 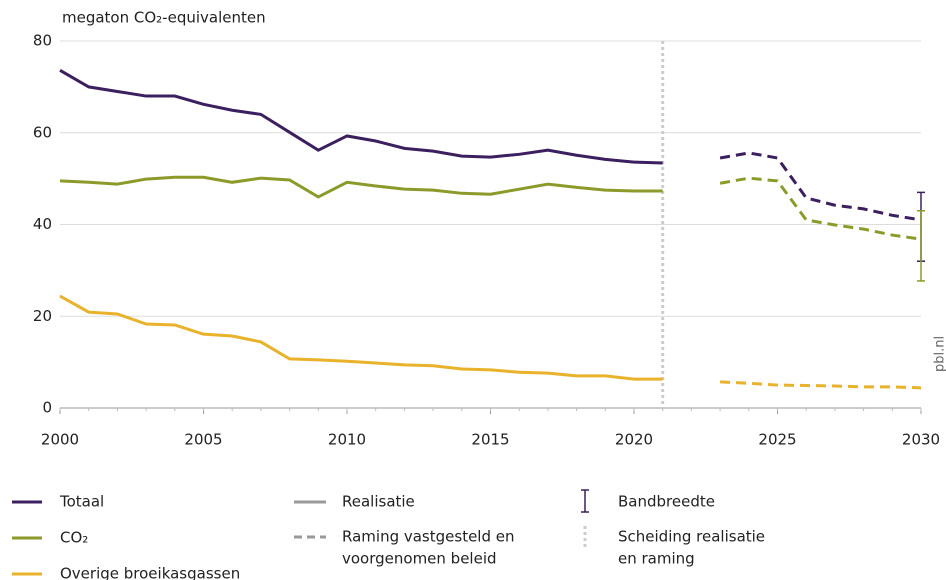 I want to click on x-tick-label: 2005, so click(x=203, y=440).